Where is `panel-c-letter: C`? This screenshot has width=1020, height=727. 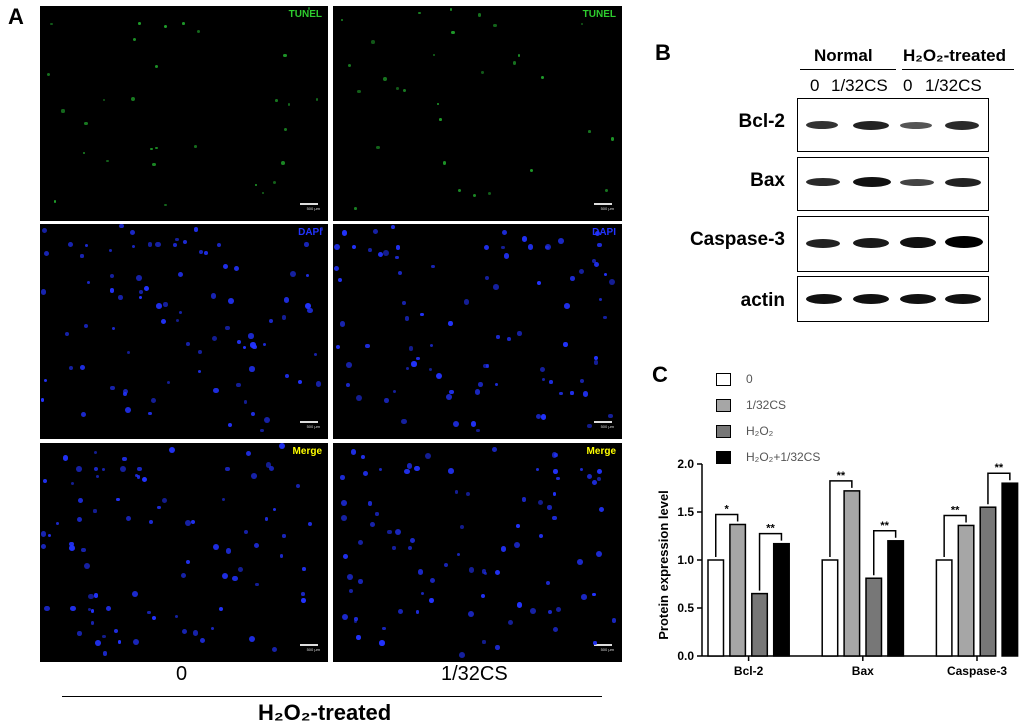
panel-c-letter: C is located at coordinates (660, 374).